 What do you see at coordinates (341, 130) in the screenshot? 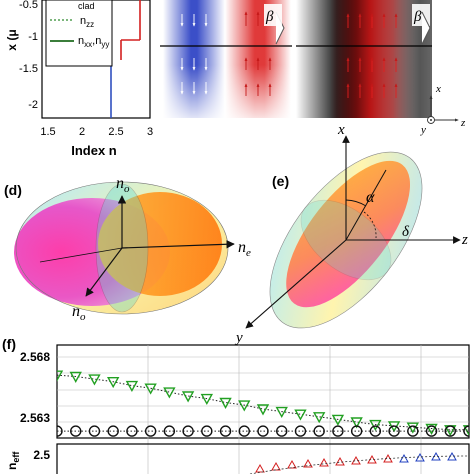
I see `axis-x-e-label: x` at bounding box center [341, 130].